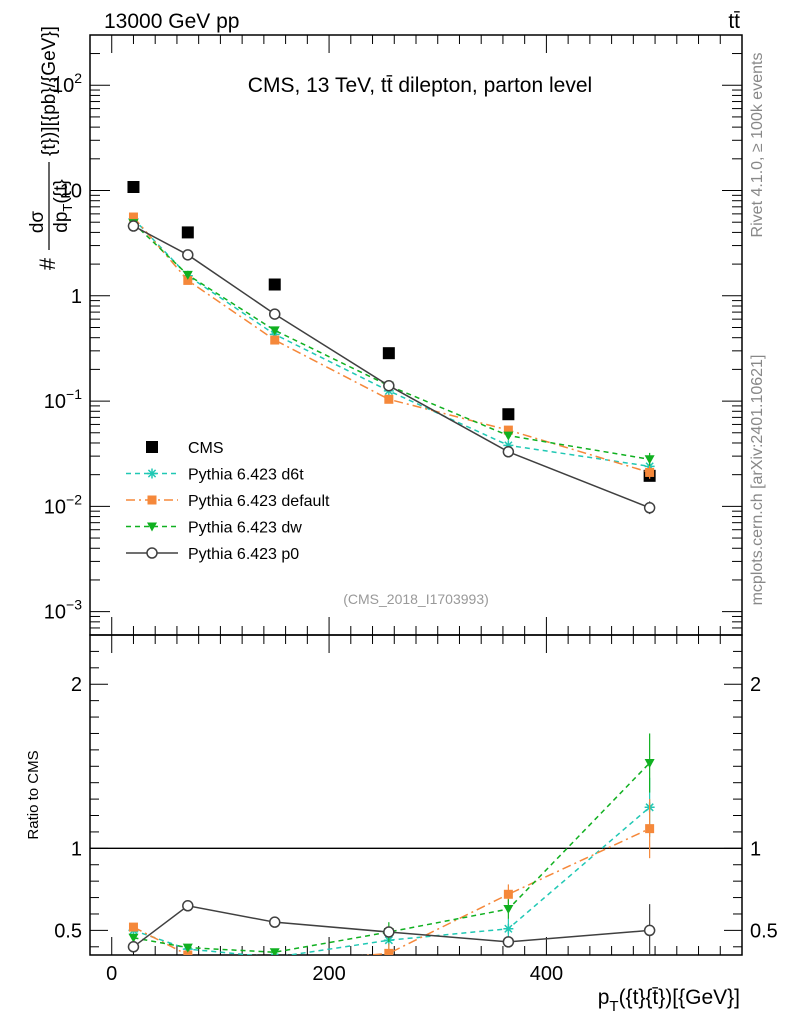 This screenshot has width=786, height=1024. I want to click on ratio-y-tick-label: 0.5, so click(68, 931).